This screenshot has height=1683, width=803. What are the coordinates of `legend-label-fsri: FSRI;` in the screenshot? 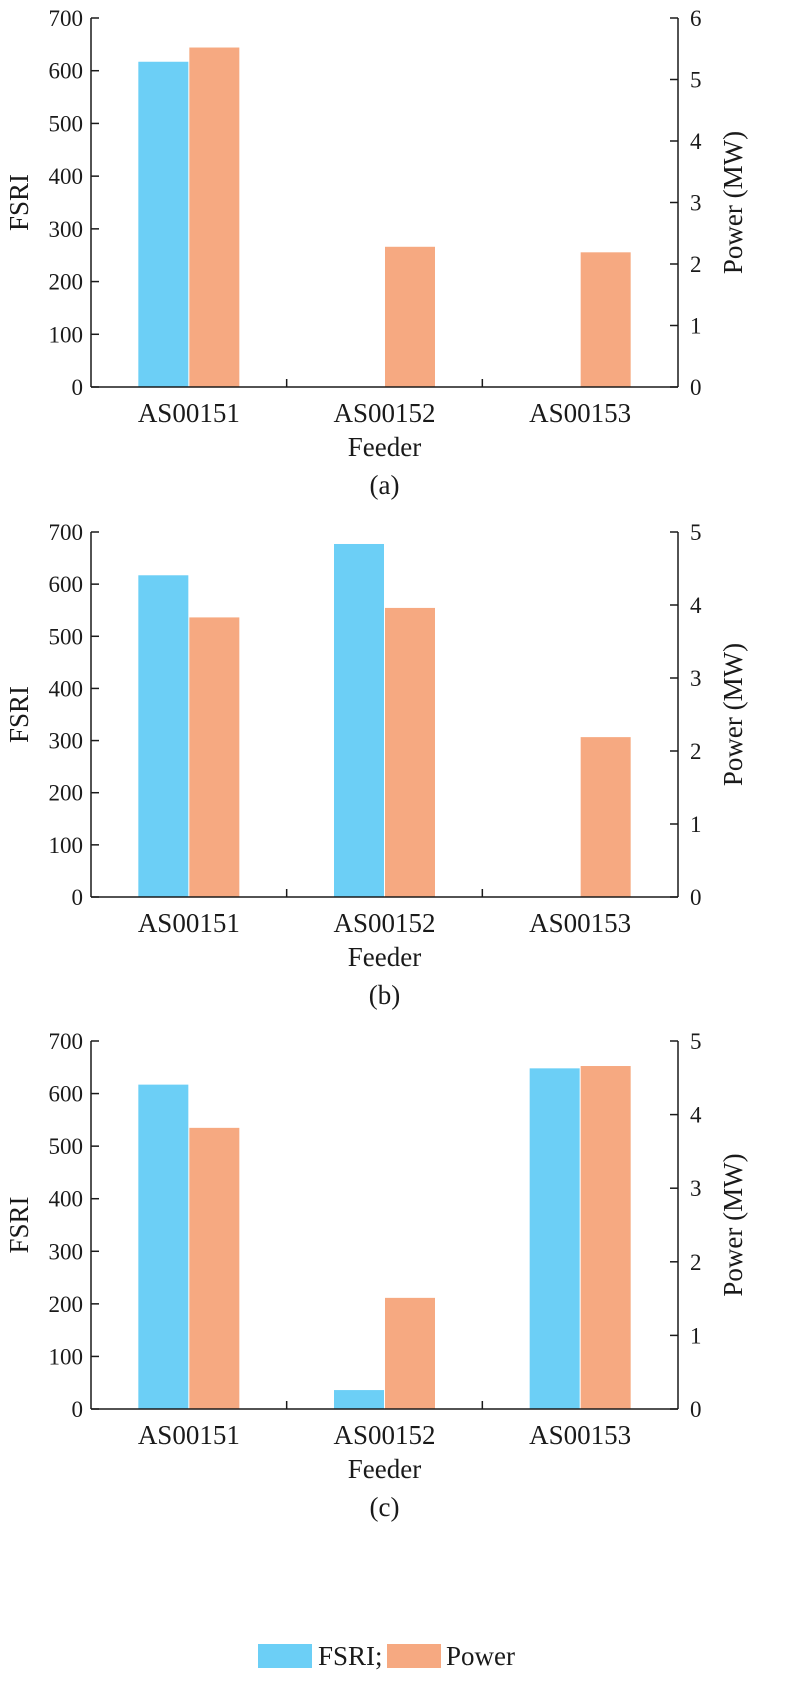 It's located at (350, 1656).